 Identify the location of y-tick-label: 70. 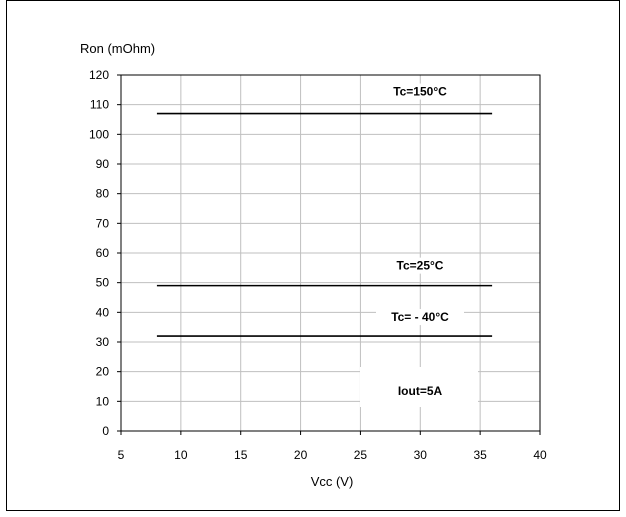
(103, 223).